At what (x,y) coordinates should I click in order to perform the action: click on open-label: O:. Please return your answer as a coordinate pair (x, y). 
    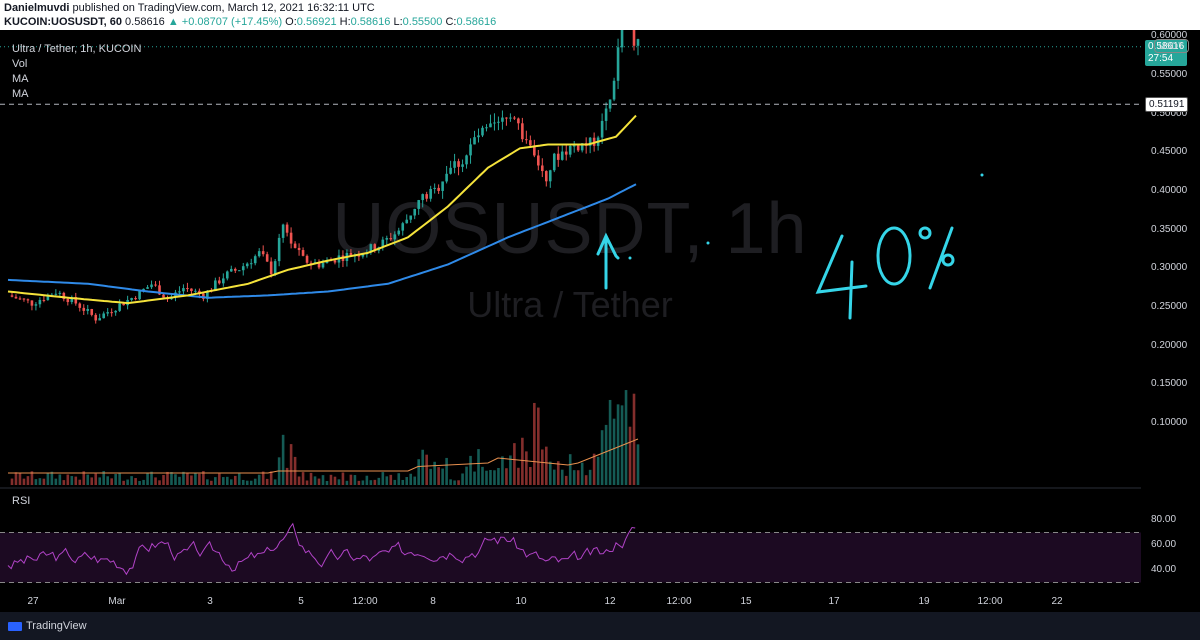
    Looking at the image, I should click on (291, 22).